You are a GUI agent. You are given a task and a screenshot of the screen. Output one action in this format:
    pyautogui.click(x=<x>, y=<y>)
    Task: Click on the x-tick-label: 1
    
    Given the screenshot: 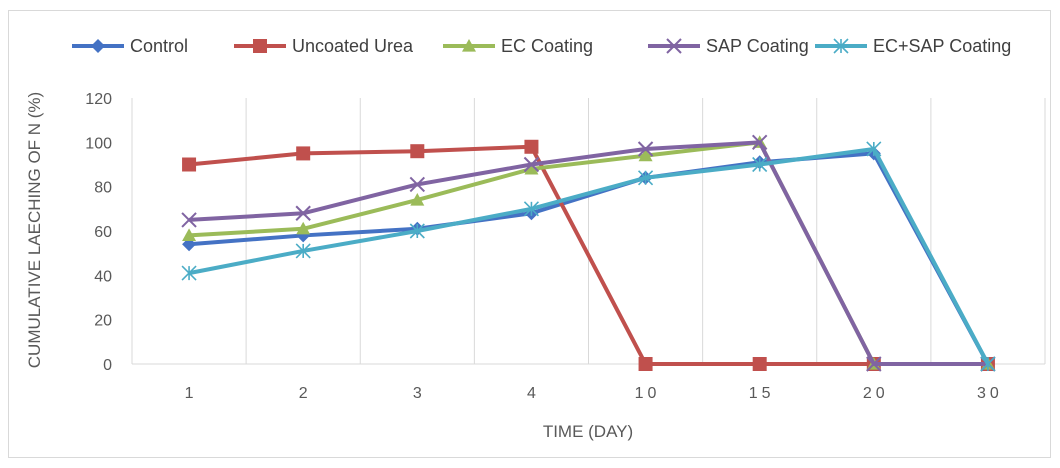 What is the action you would take?
    pyautogui.click(x=191, y=393)
    